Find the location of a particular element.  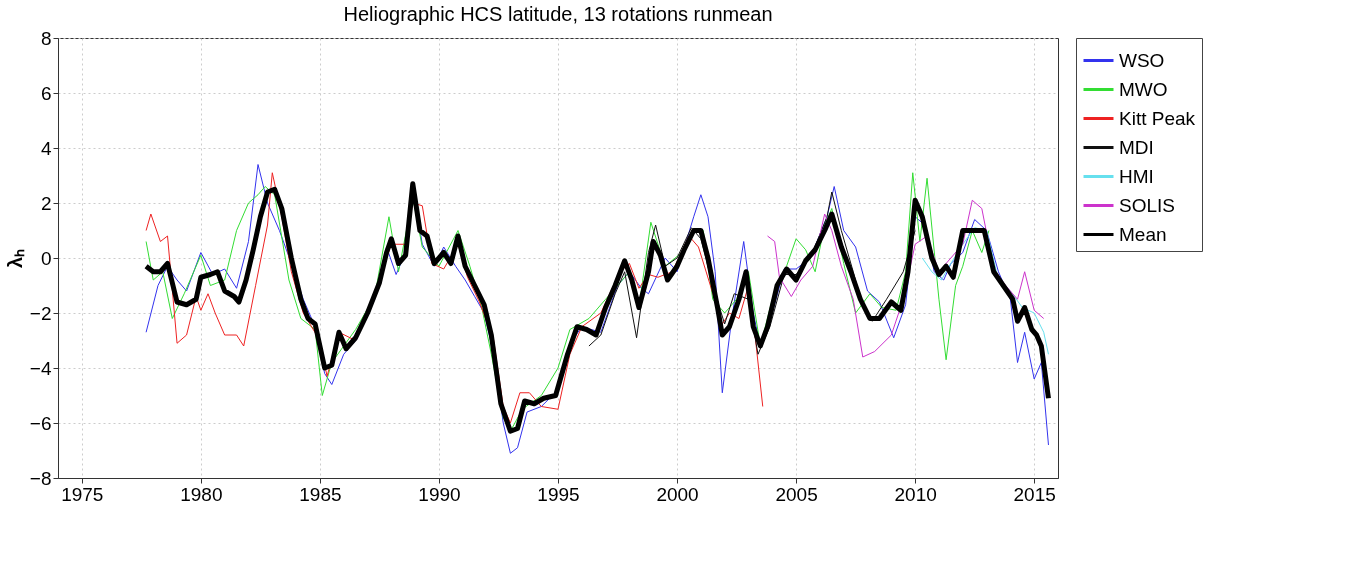

legend-label: WSO is located at coordinates (1142, 60).